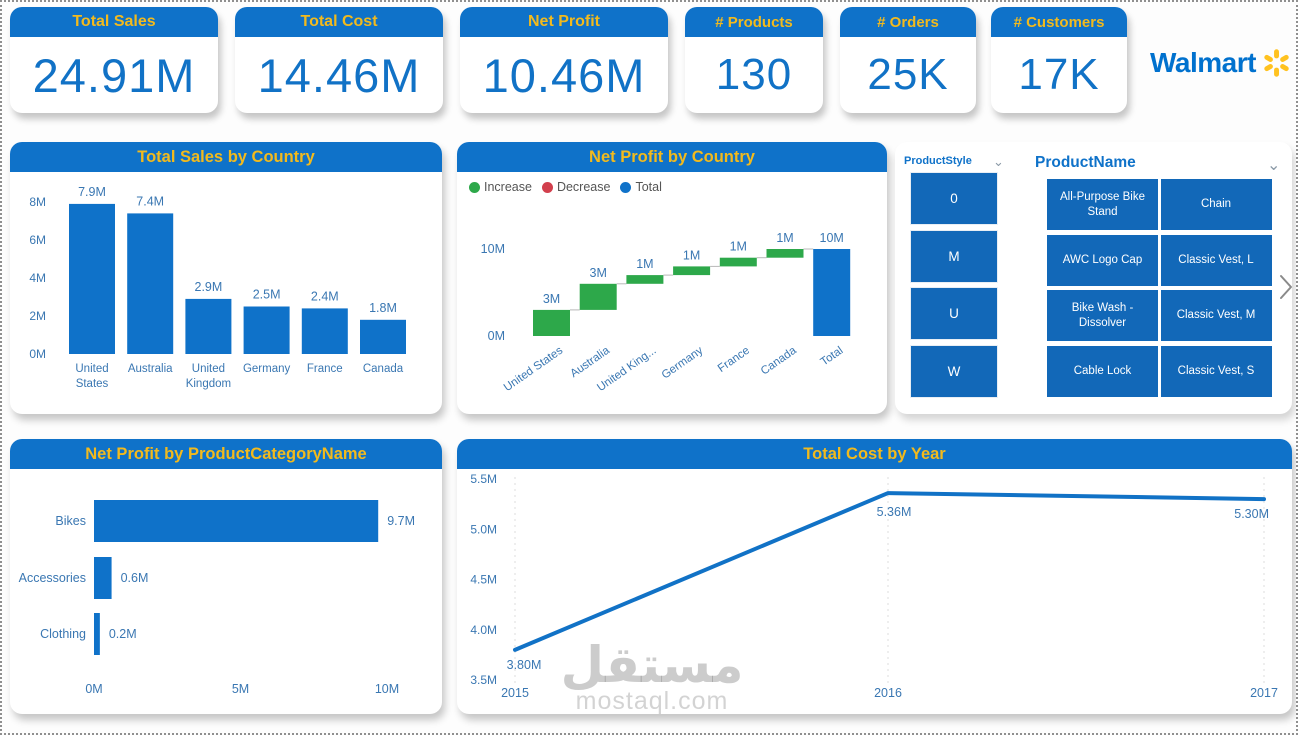 This screenshot has height=735, width=1298. What do you see at coordinates (1102, 371) in the screenshot?
I see `product-name-option: Cable Lock` at bounding box center [1102, 371].